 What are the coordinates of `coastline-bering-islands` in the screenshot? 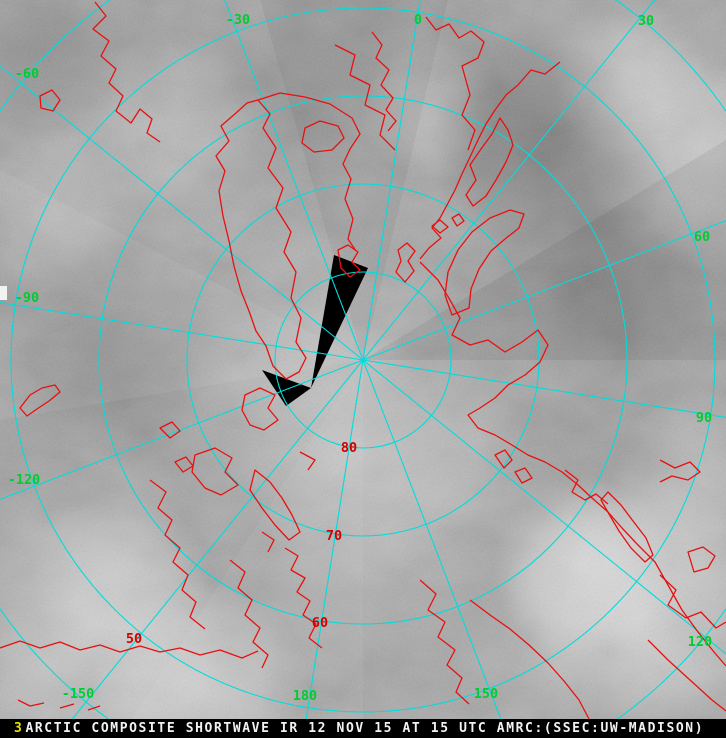 It's located at (268, 542).